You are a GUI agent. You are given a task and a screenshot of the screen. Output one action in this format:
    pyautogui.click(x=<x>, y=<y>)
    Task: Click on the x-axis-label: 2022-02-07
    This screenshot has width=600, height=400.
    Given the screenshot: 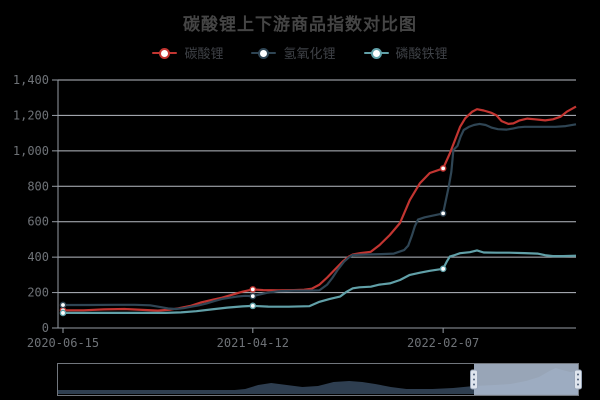 What is the action you would take?
    pyautogui.click(x=443, y=343)
    